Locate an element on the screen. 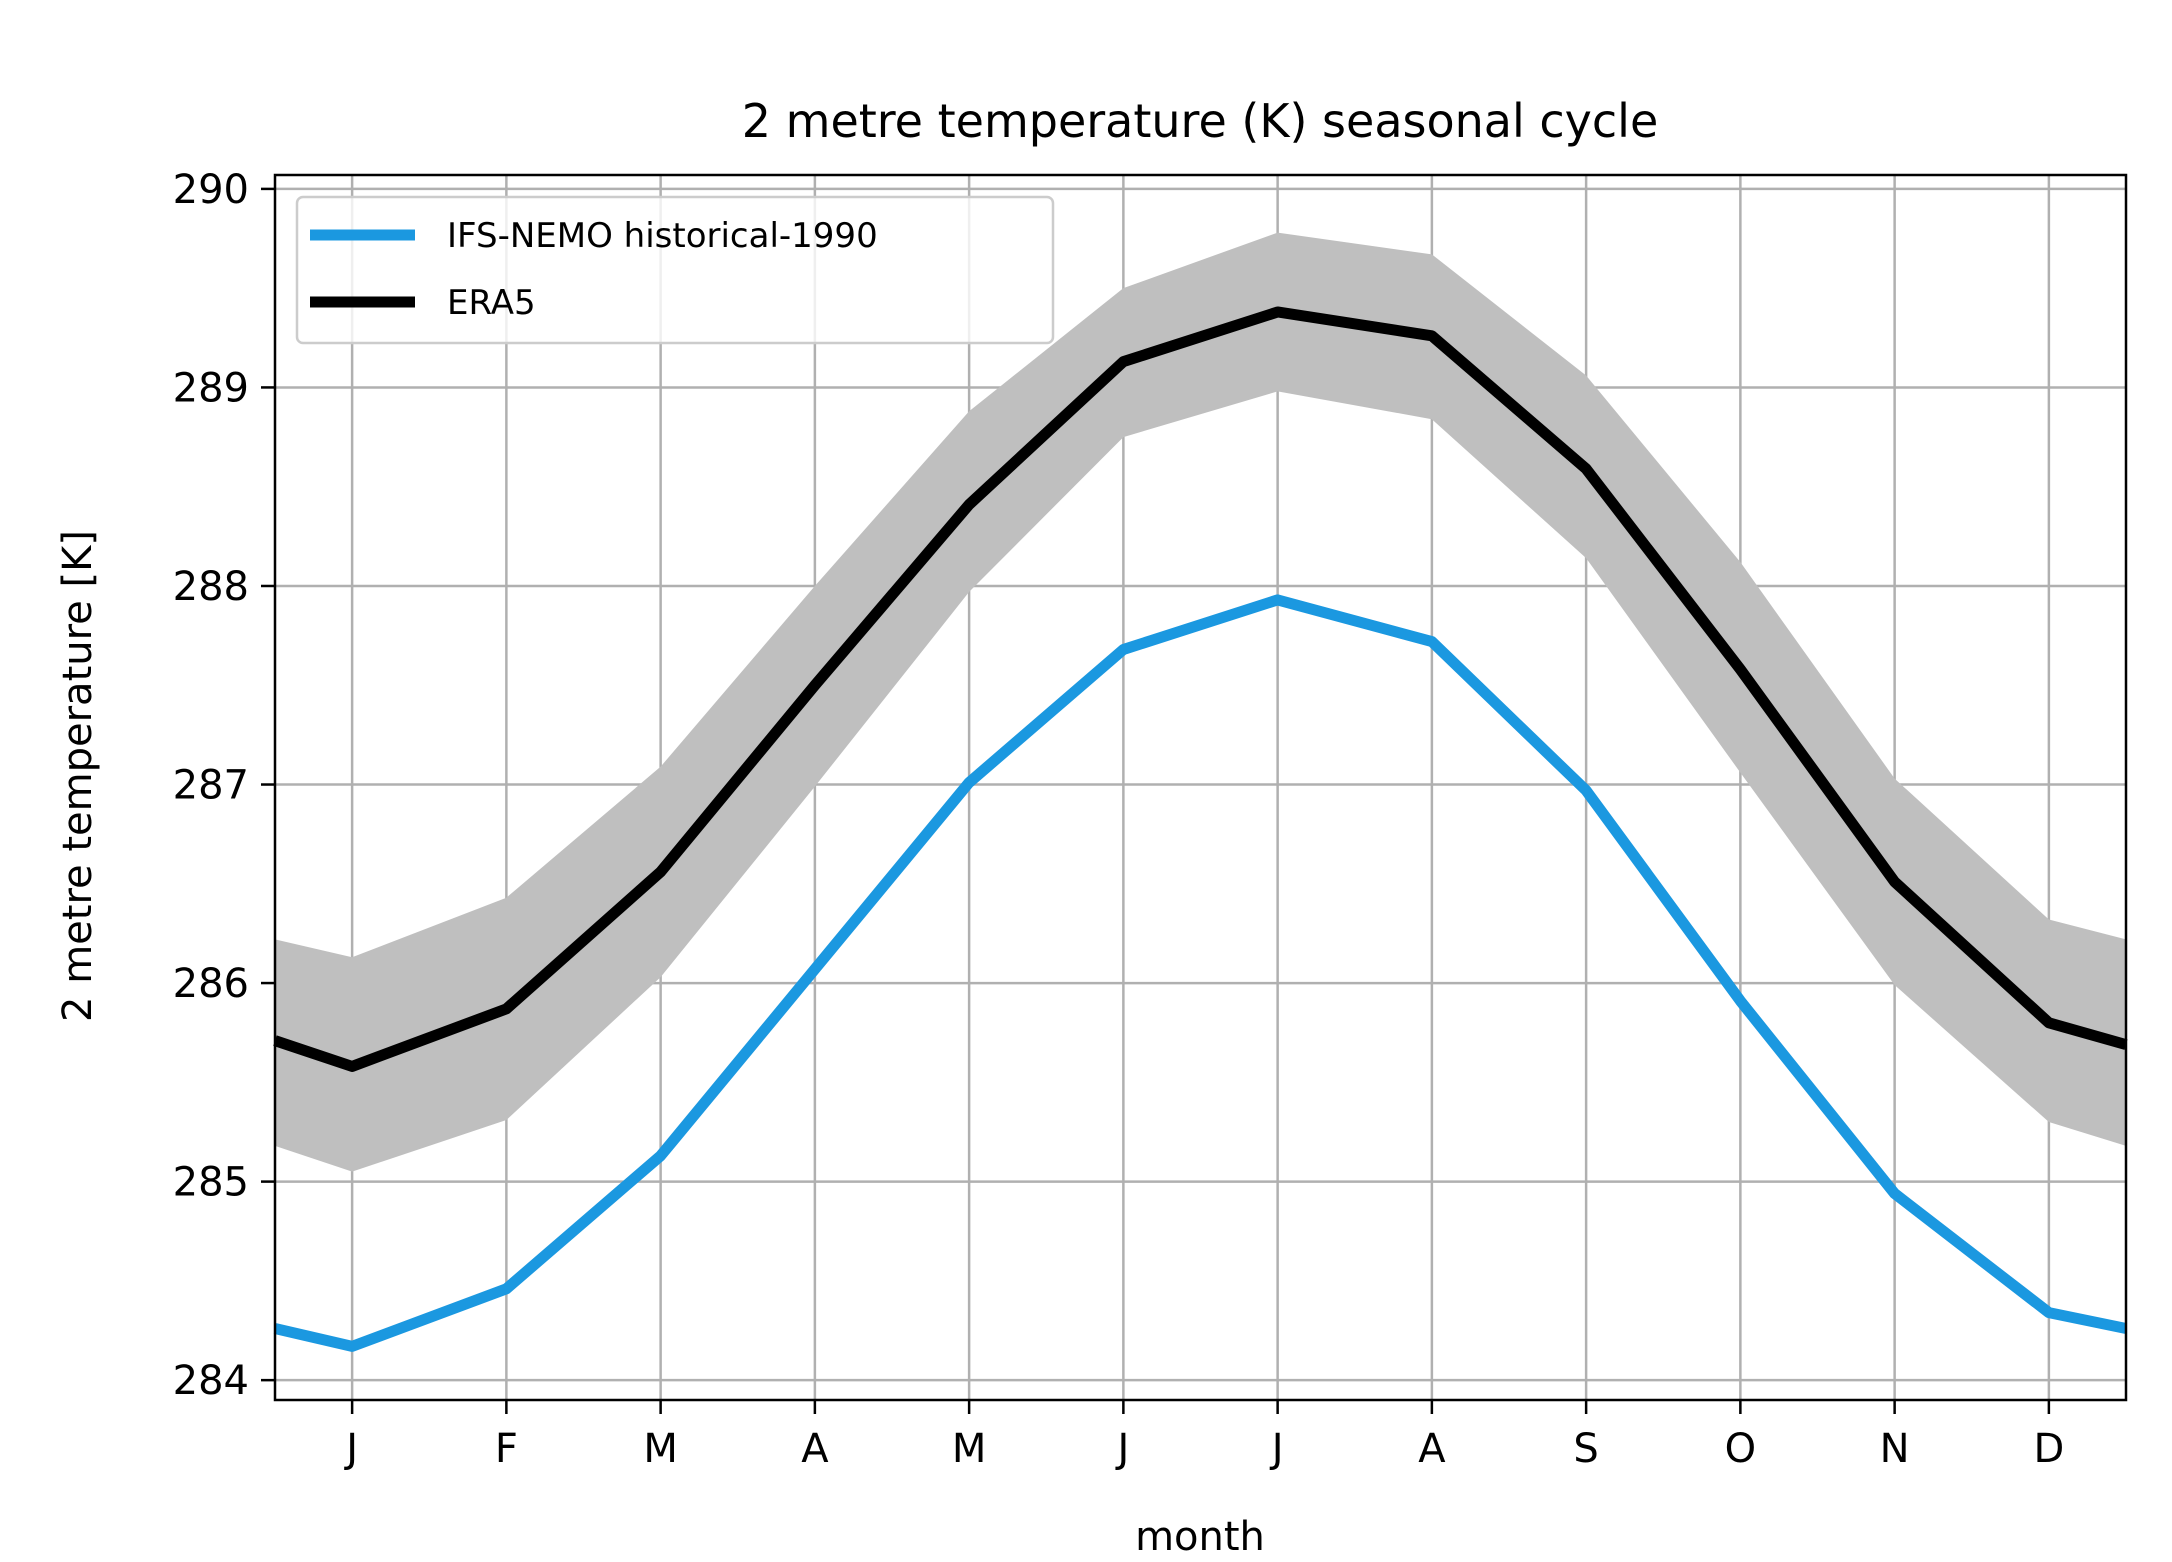  y-tick-label: 284 is located at coordinates (211, 1381).